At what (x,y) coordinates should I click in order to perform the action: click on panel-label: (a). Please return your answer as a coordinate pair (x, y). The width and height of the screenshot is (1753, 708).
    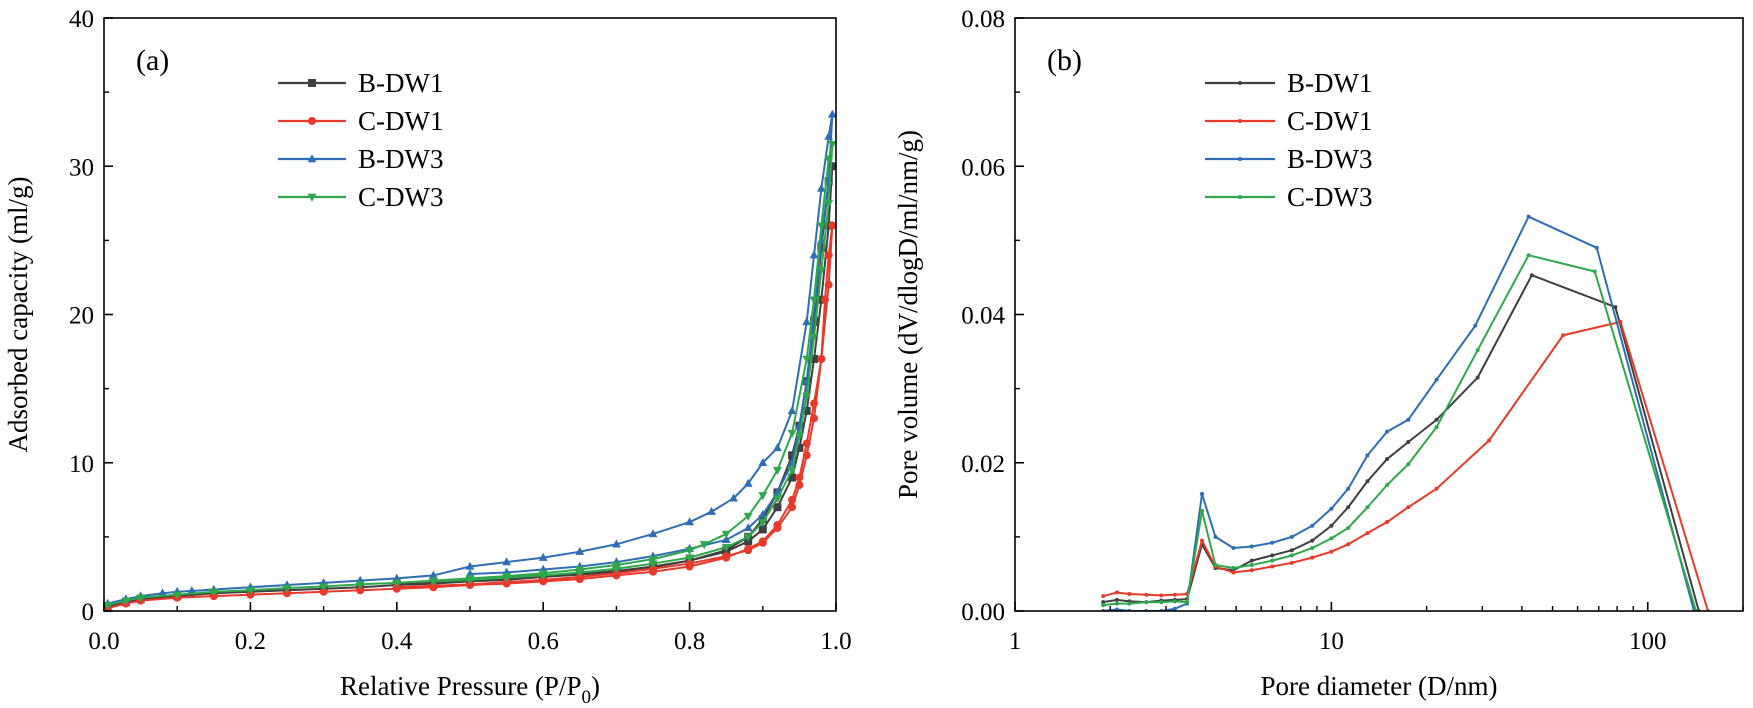
    Looking at the image, I should click on (152, 60).